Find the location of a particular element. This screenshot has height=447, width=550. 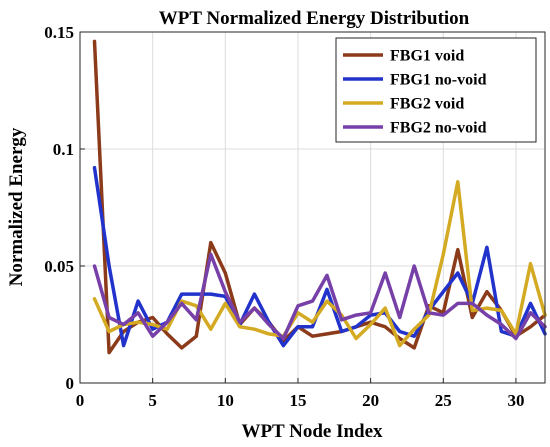

legend-item: FBG1 no-void is located at coordinates (415, 80).